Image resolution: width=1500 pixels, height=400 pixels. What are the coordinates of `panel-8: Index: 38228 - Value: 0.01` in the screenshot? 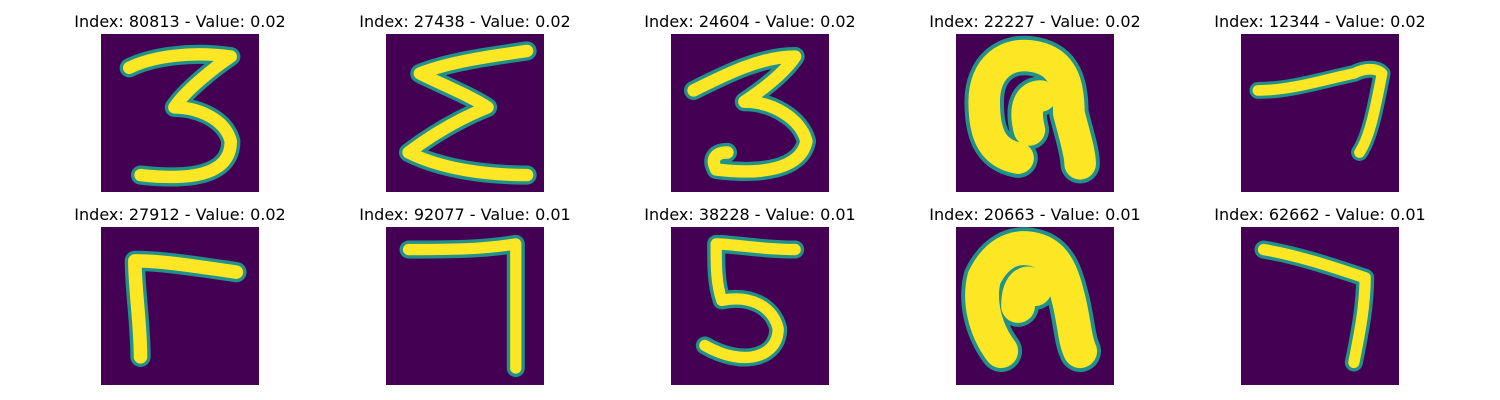 It's located at (750, 300).